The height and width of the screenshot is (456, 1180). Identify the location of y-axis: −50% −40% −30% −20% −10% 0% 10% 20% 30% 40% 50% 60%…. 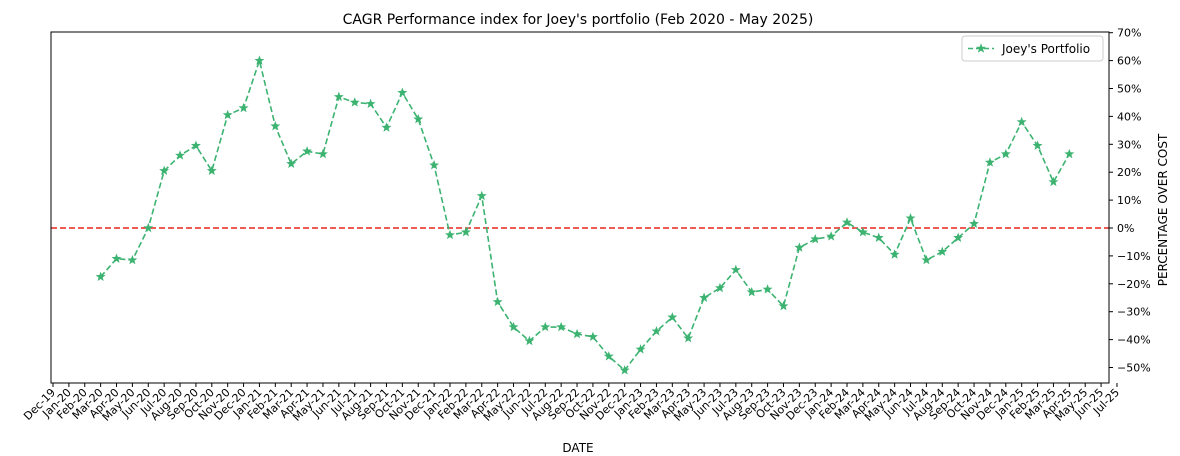
(1130, 201).